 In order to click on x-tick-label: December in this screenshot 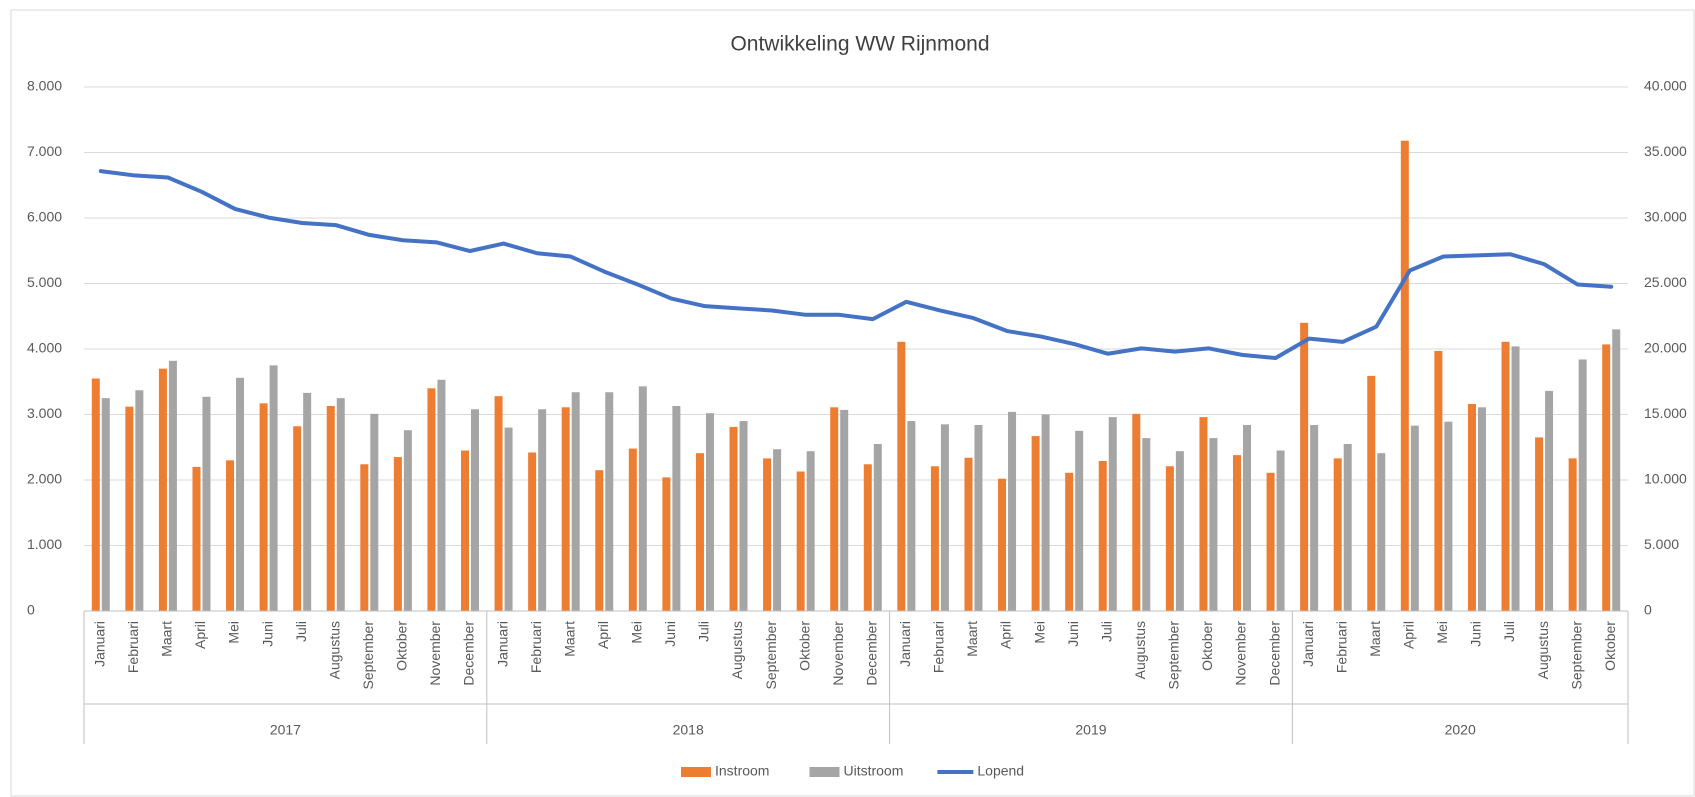, I will do `click(469, 653)`.